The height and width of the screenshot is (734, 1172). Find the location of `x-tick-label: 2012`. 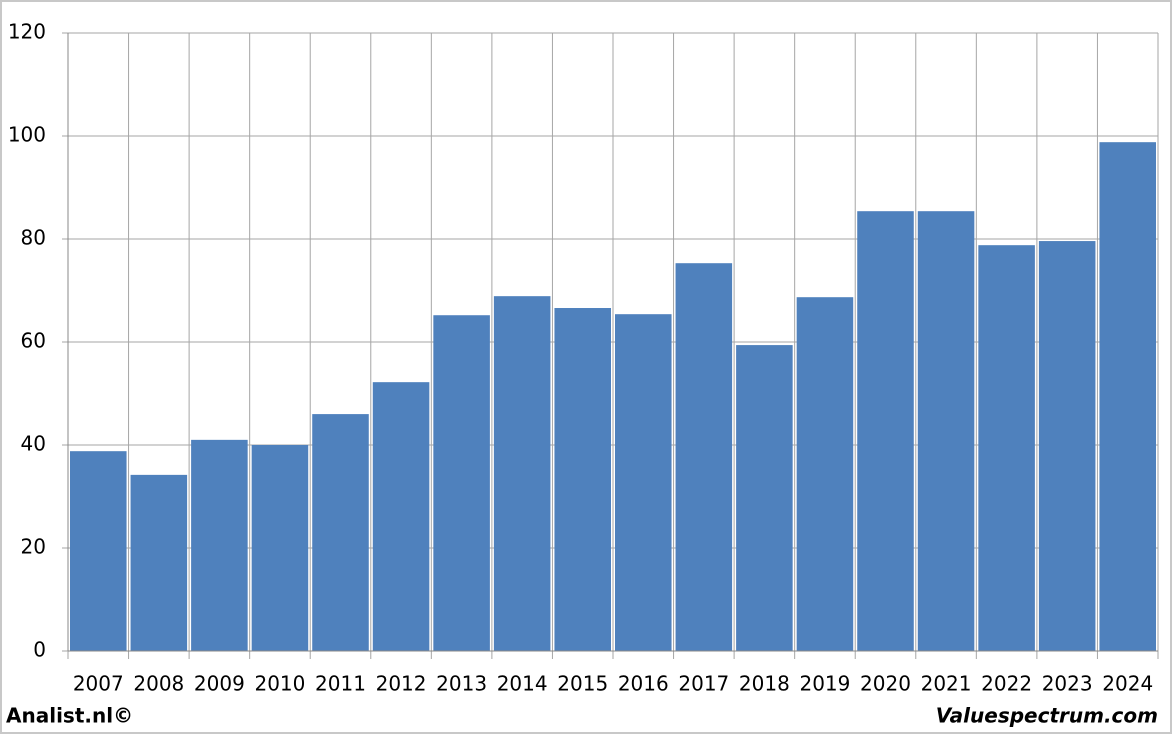

x-tick-label: 2012 is located at coordinates (401, 684).